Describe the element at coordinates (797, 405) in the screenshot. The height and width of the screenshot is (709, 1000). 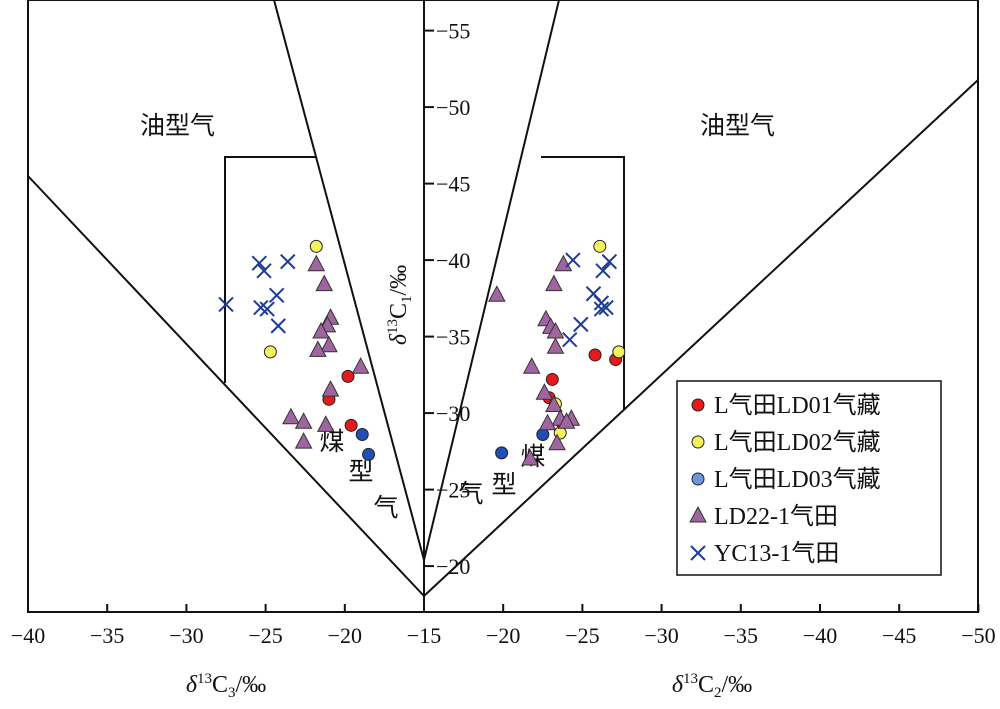
I see `legend-label: L气田LD01气藏` at that location.